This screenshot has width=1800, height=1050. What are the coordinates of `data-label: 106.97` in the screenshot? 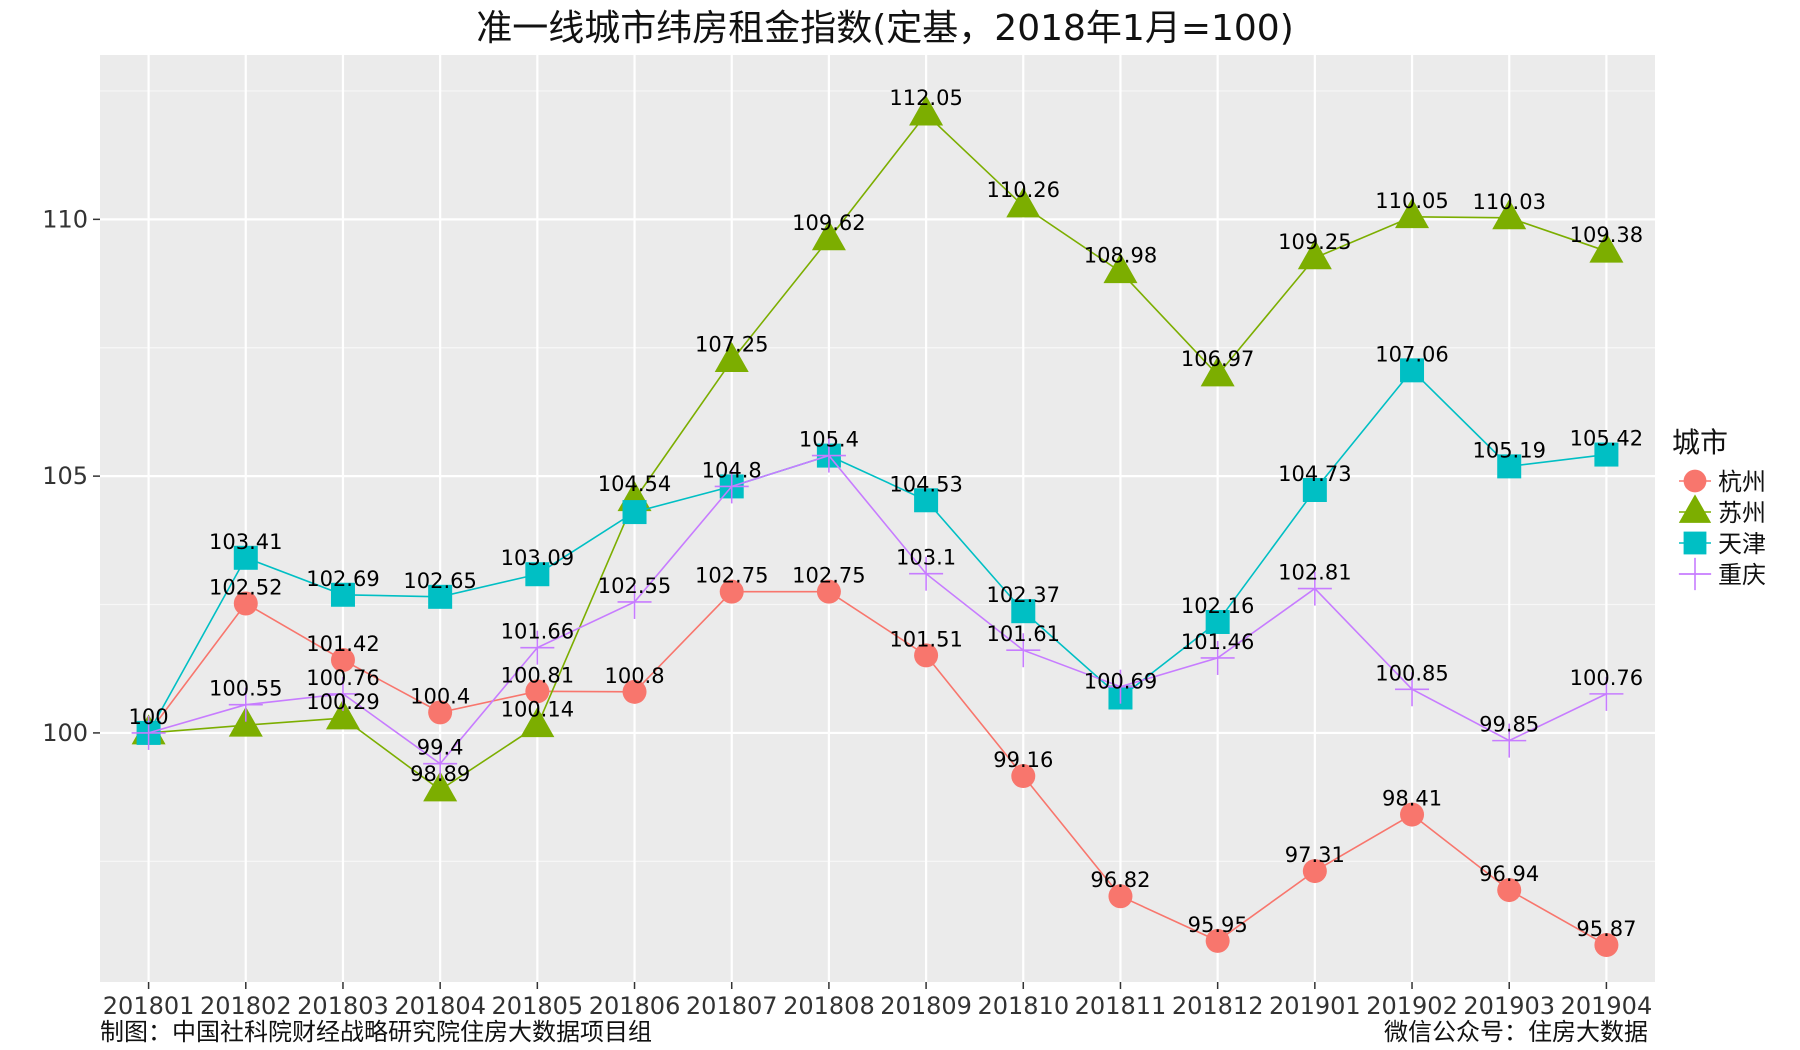 It's located at (1217, 359).